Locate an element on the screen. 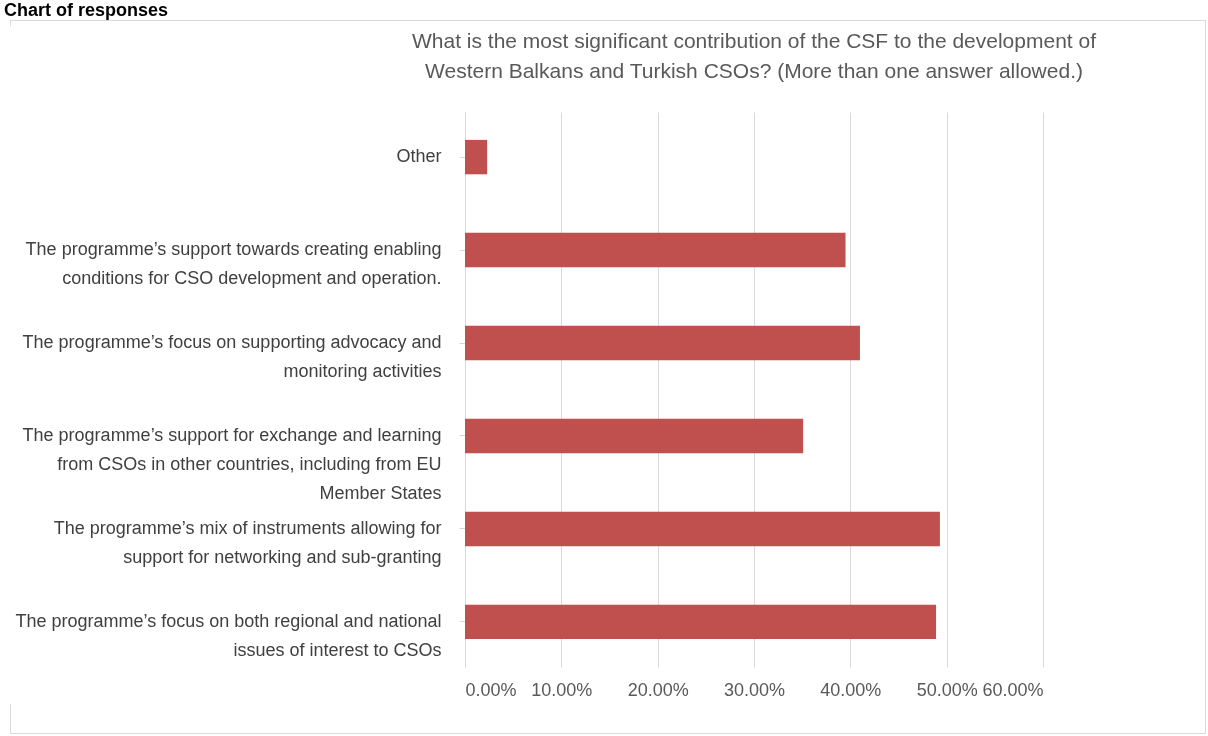 The width and height of the screenshot is (1208, 736). x-tick-label: 10.00% is located at coordinates (562, 689).